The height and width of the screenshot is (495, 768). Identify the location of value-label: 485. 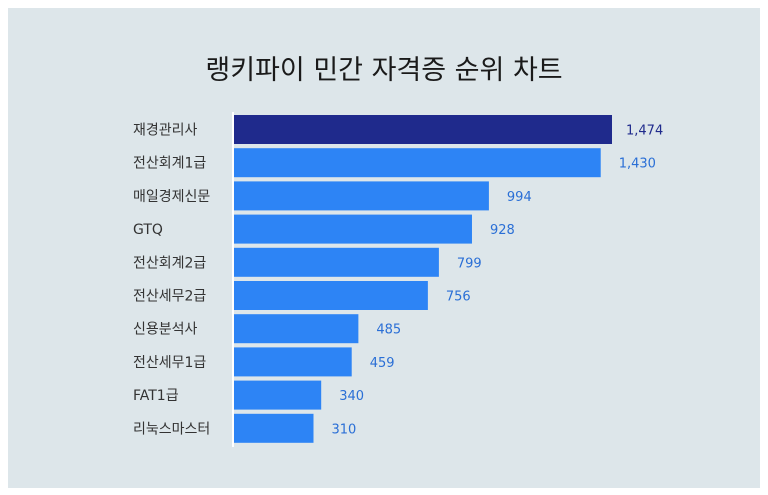
(388, 330).